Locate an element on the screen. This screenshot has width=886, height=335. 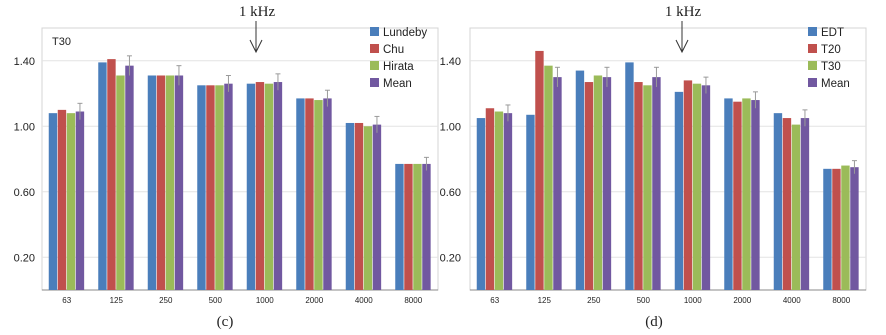
panel-label: (d) is located at coordinates (654, 322).